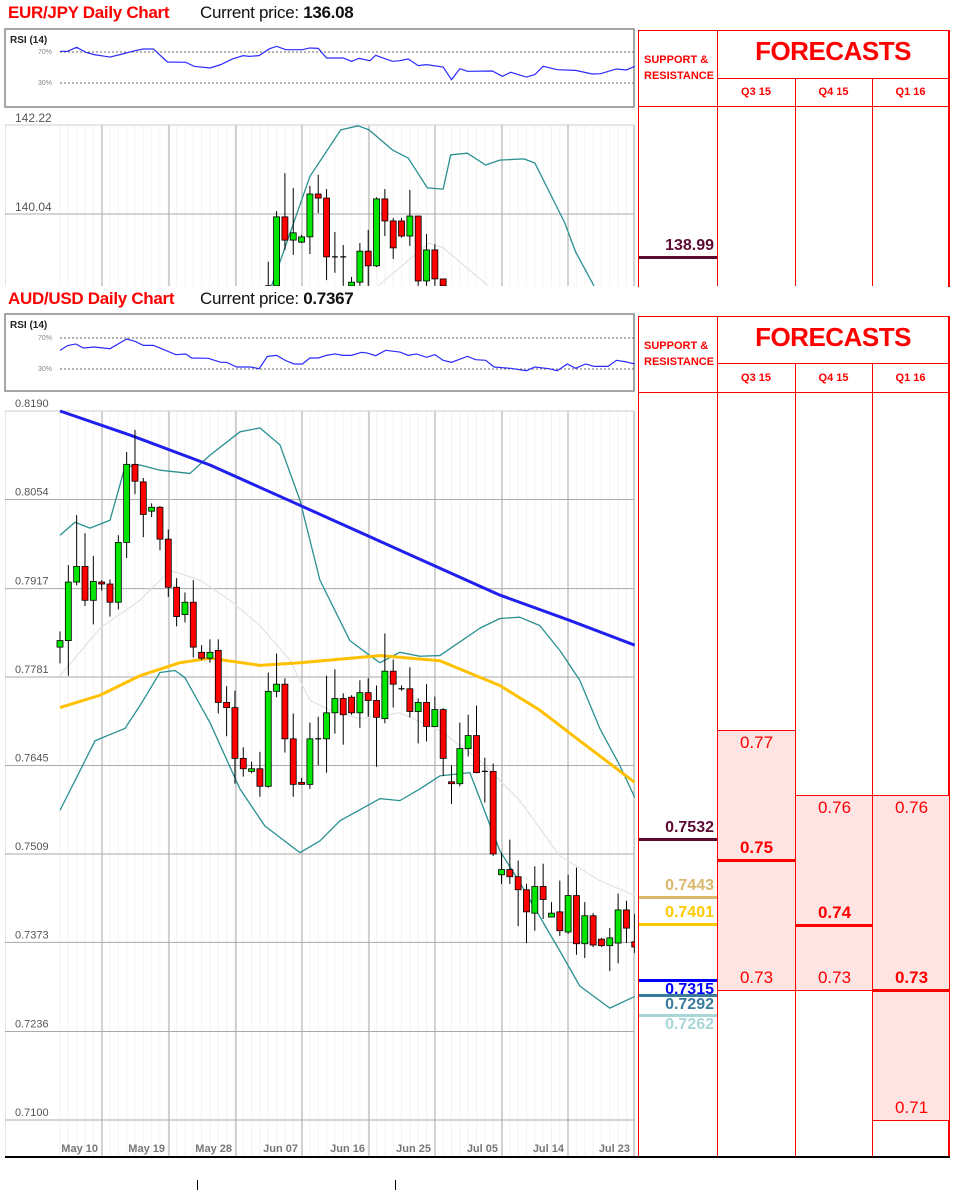 The image size is (962, 1190). I want to click on support-resistance-header: SUPPORT & RESISTANCE, so click(677, 354).